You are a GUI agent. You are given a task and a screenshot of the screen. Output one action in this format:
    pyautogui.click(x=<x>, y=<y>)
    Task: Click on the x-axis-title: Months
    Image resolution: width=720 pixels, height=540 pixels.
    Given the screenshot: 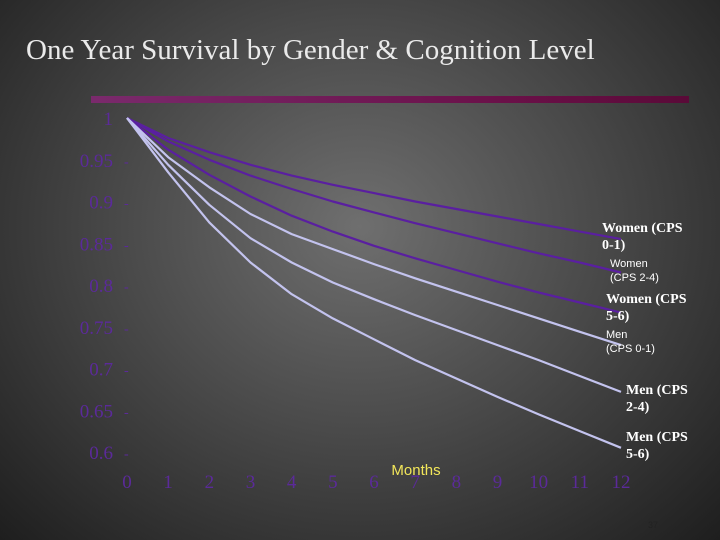 What is the action you would take?
    pyautogui.click(x=415, y=470)
    